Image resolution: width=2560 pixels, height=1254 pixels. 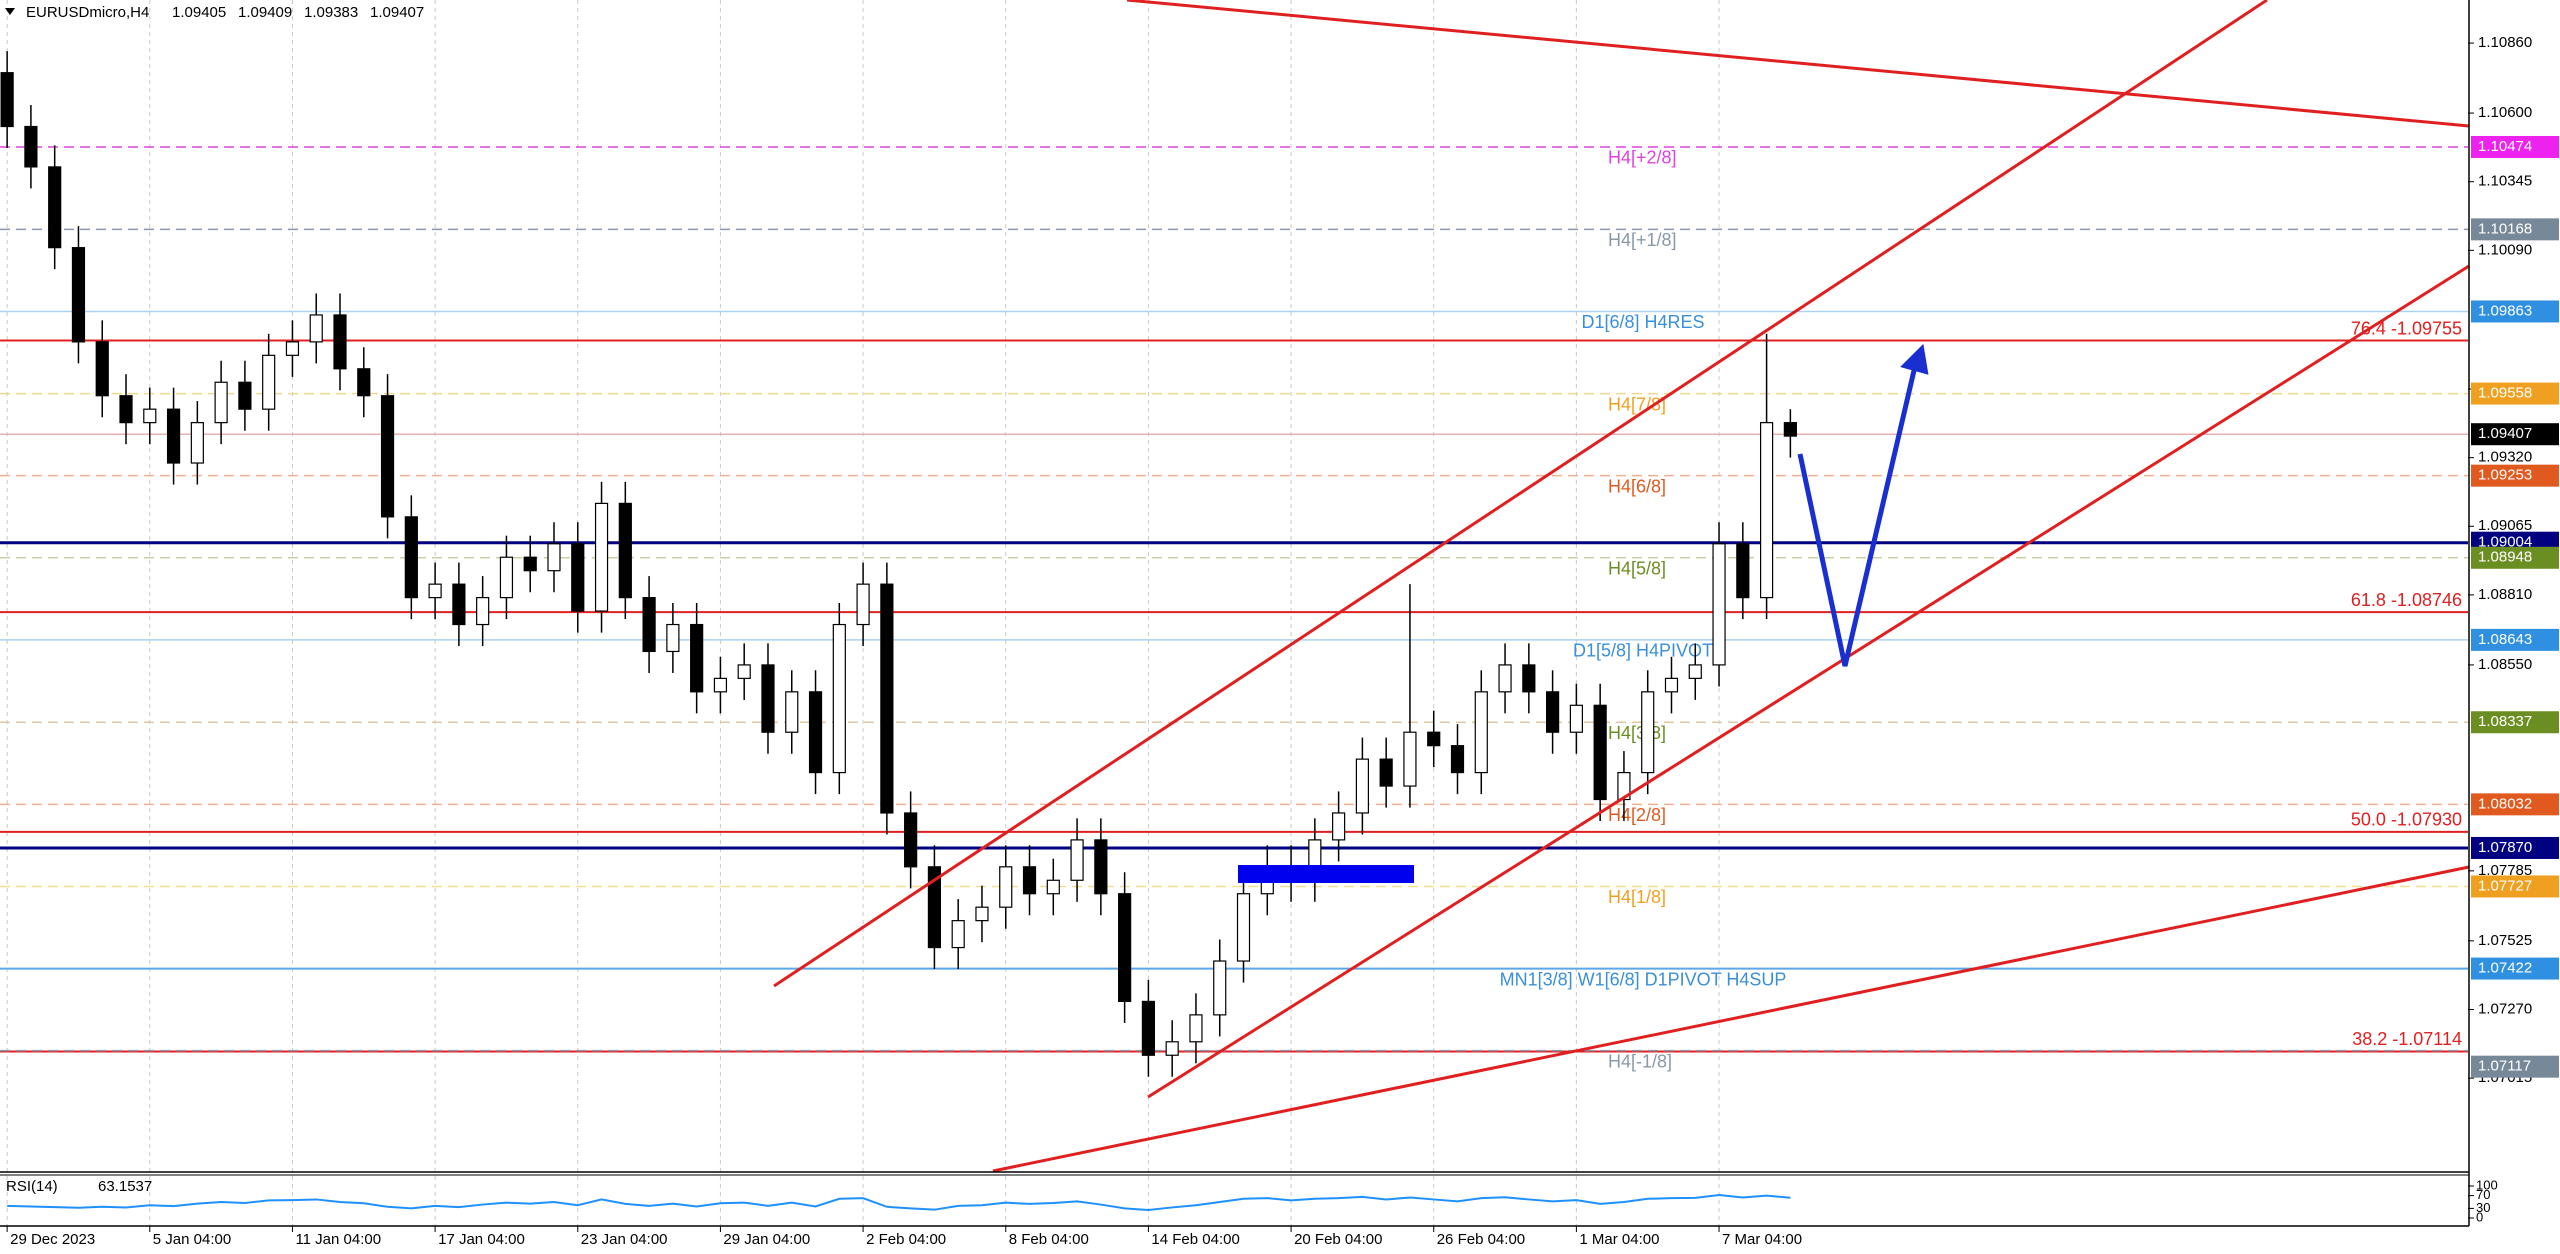 I want to click on price-tag-label: 1.10168, so click(x=2505, y=228).